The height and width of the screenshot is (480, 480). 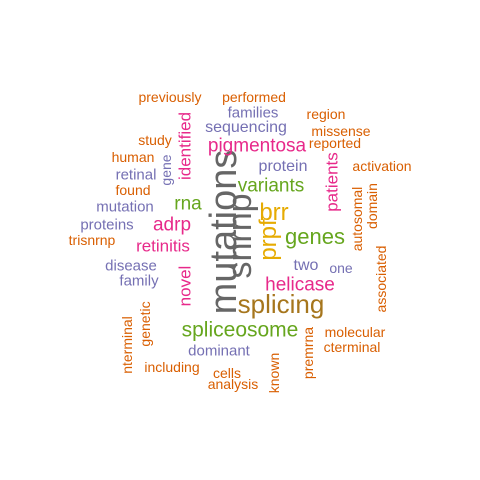 I want to click on word-novel: novel, so click(x=185, y=286).